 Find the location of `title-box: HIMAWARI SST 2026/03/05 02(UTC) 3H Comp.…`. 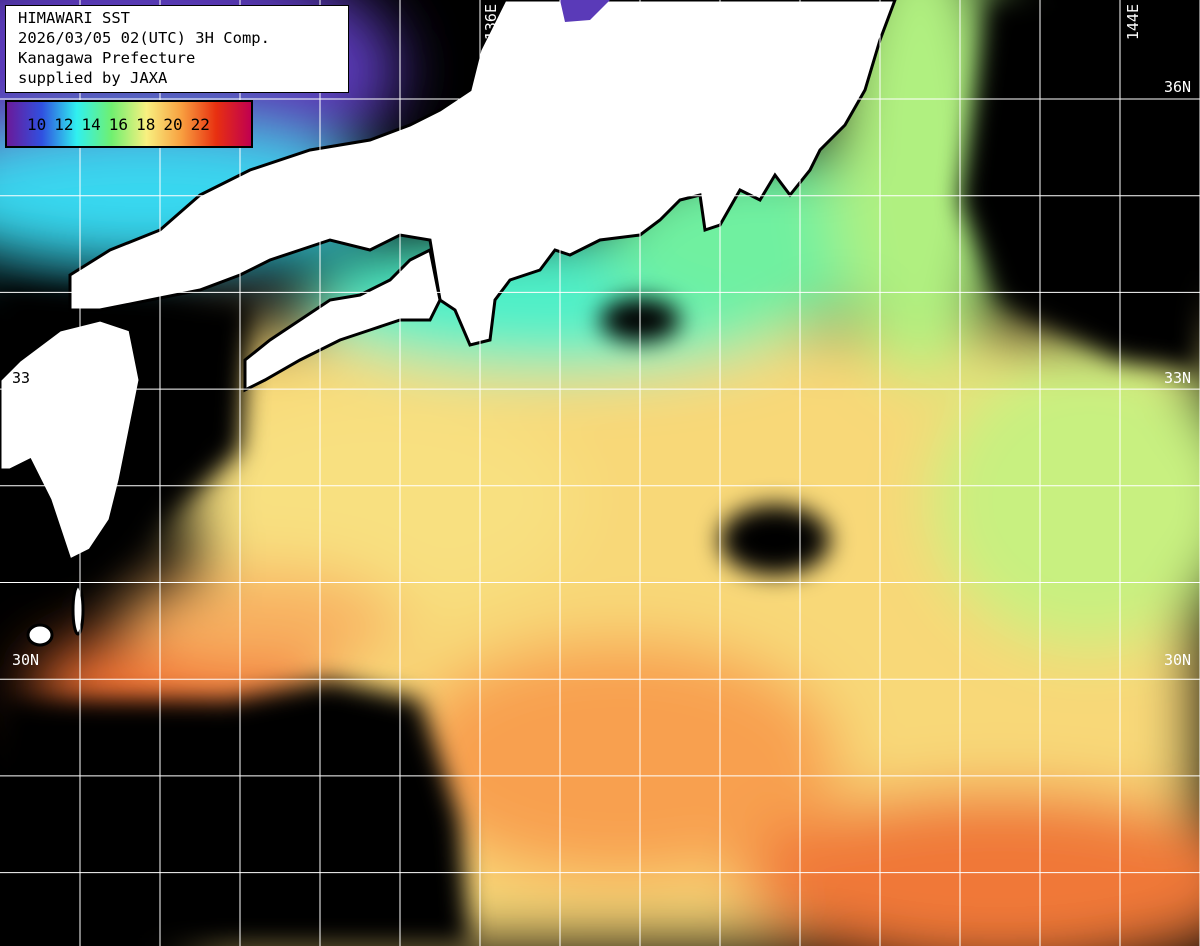

title-box: HIMAWARI SST 2026/03/05 02(UTC) 3H Comp.… is located at coordinates (177, 49).